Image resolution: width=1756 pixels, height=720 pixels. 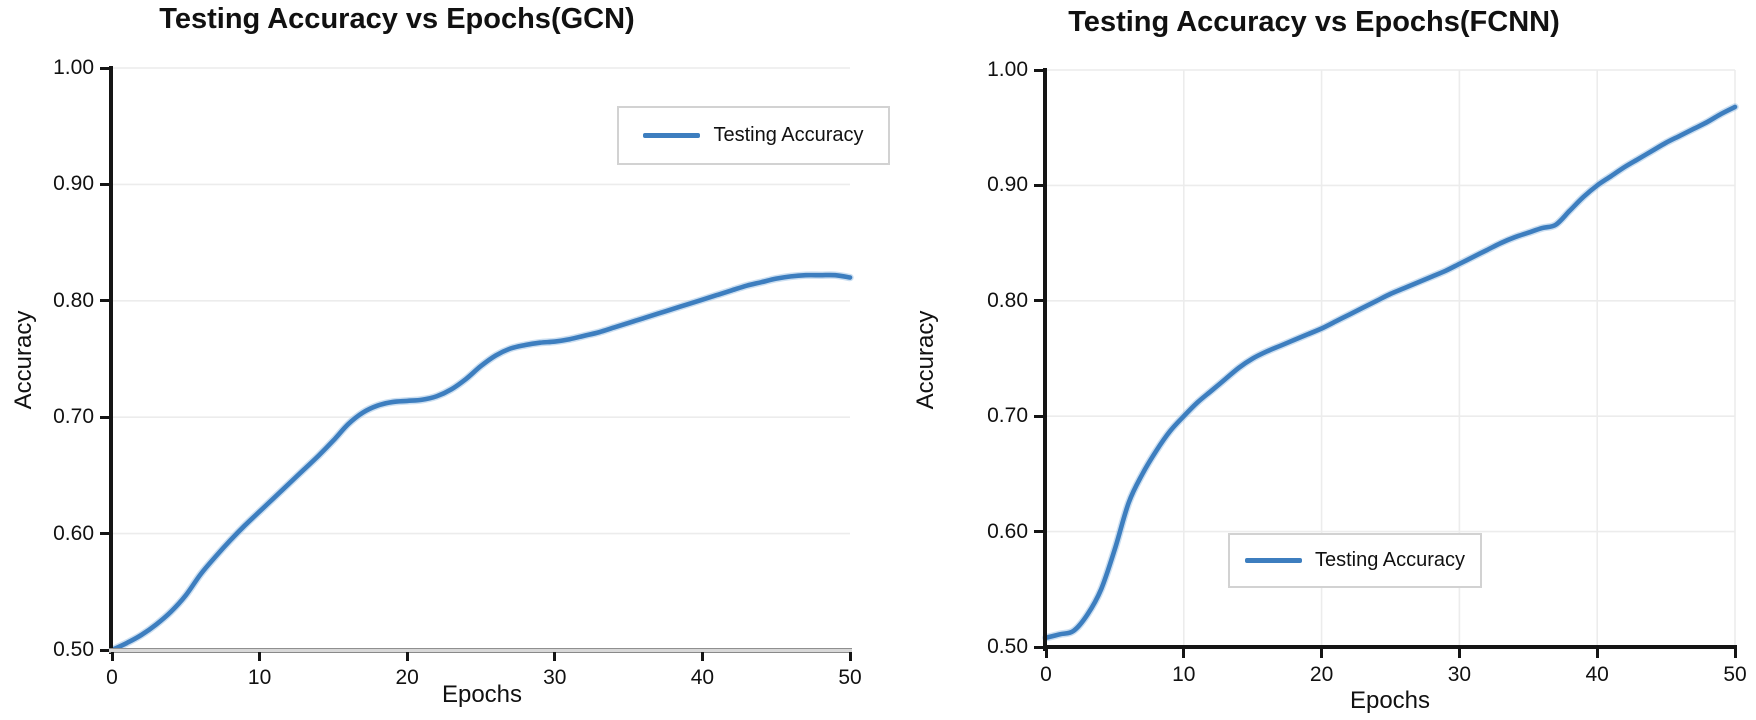 What do you see at coordinates (397, 19) in the screenshot?
I see `chart-title: Testing Accuracy vs Epochs(GCN)` at bounding box center [397, 19].